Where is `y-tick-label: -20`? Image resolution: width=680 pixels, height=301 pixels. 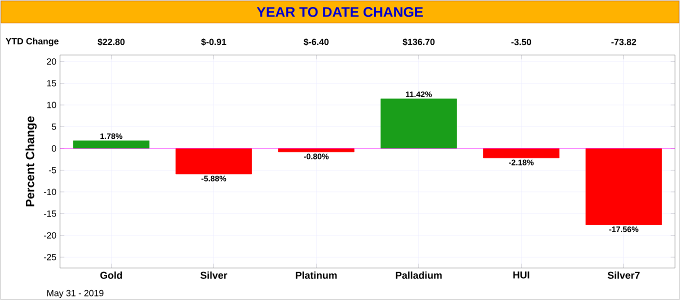
y-tick-label: -20 is located at coordinates (50, 235).